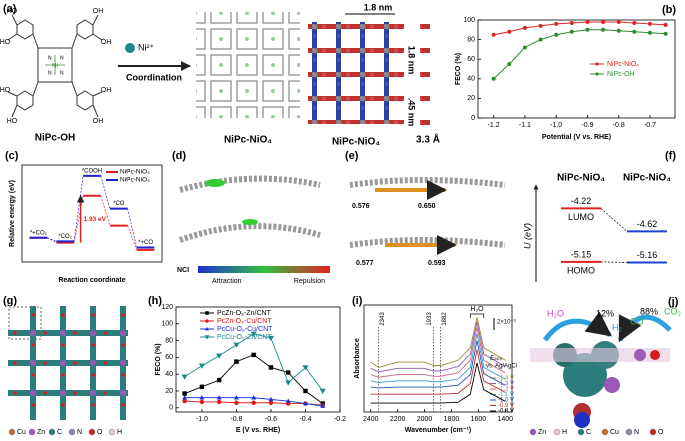  What do you see at coordinates (473, 118) in the screenshot?
I see `y-tick-label: 0` at bounding box center [473, 118].